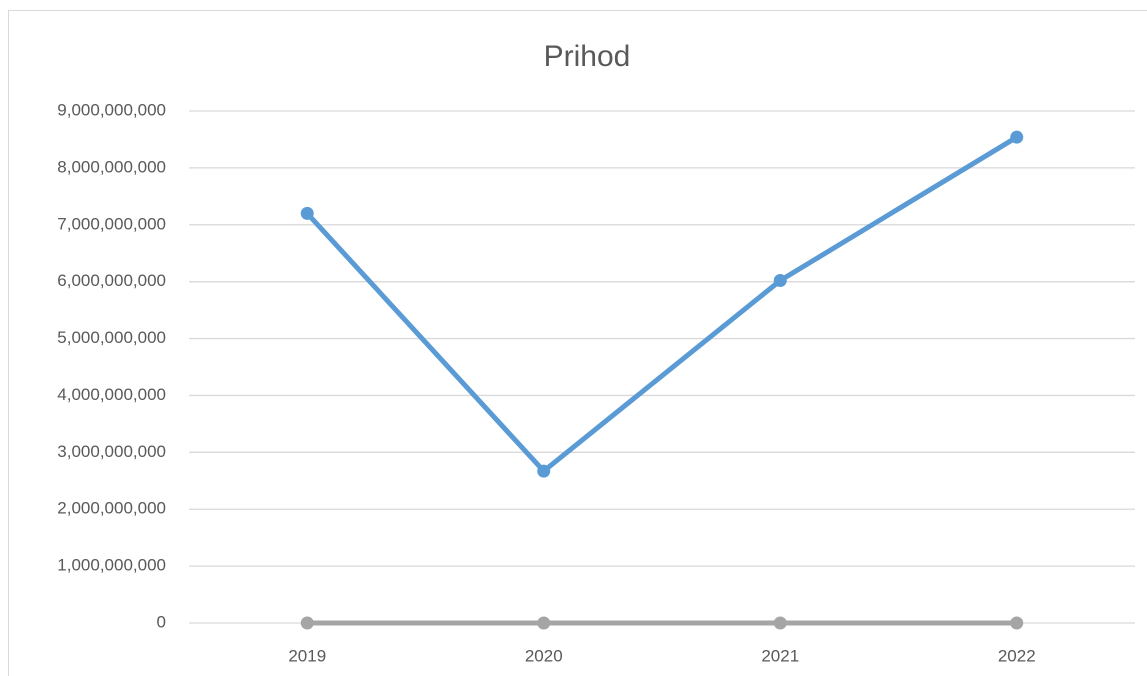 This screenshot has height=676, width=1147. Describe the element at coordinates (111, 280) in the screenshot. I see `y-tick-label: 6,000,000,000` at that location.